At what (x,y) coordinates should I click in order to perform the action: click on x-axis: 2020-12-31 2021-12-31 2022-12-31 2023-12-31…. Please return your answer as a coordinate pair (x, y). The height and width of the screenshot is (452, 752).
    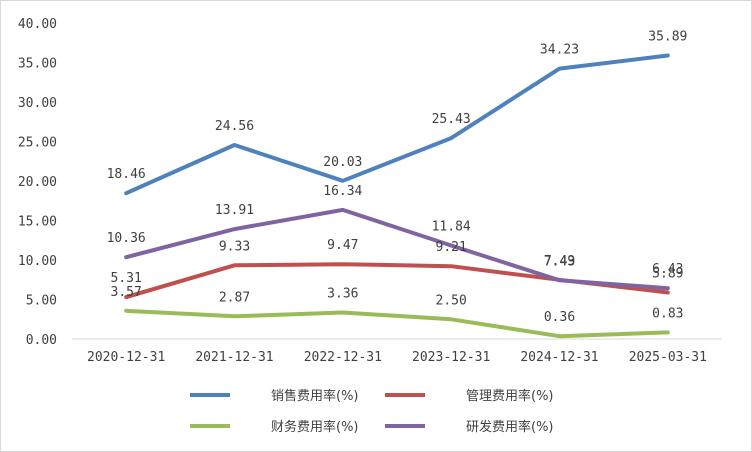
    Looking at the image, I should click on (397, 357).